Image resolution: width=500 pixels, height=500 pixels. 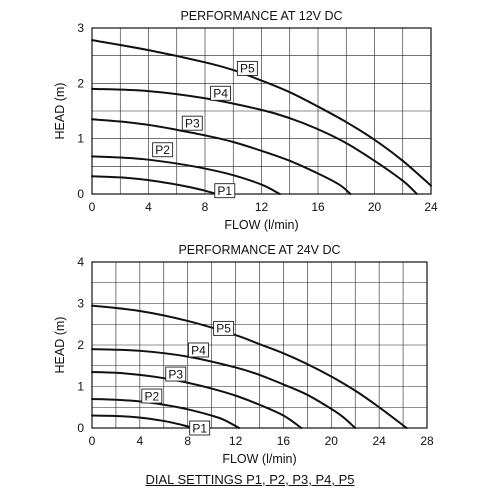 What do you see at coordinates (250, 479) in the screenshot?
I see `dial-settings-note: DIAL SETTINGS P1, P2, P3, P4, P5` at bounding box center [250, 479].